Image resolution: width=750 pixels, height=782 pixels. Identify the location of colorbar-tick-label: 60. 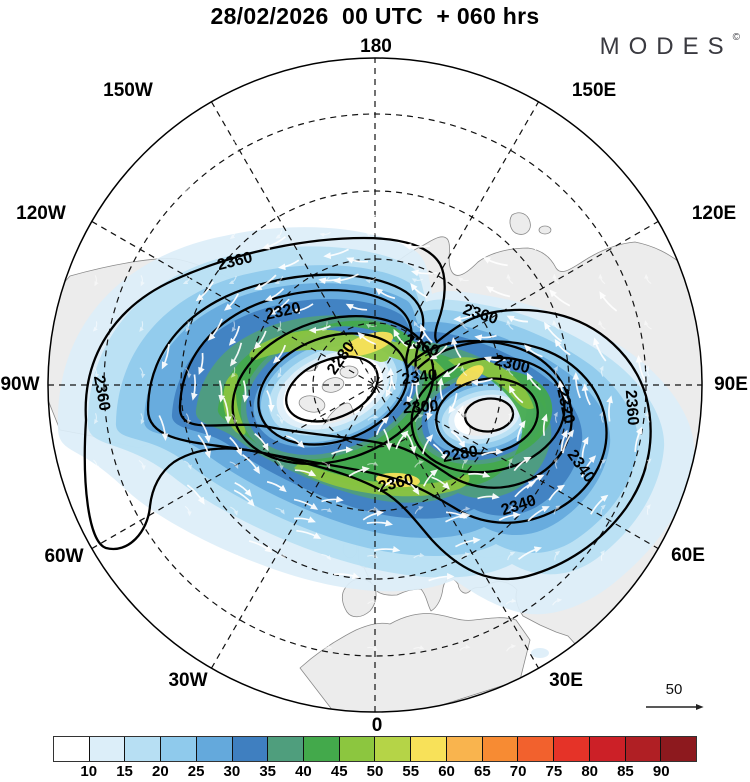
(446, 771).